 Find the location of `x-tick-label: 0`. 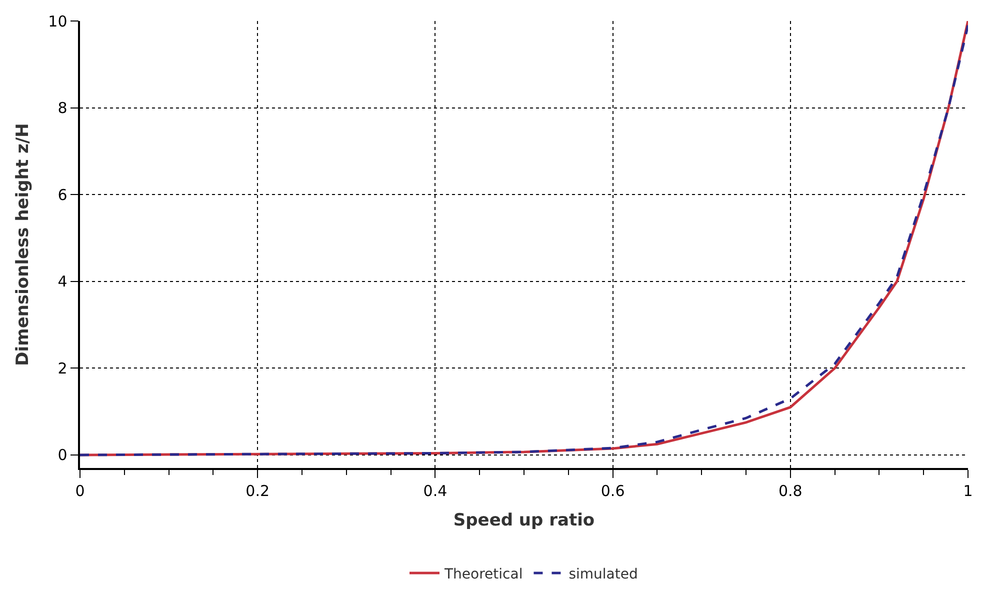

x-tick-label: 0 is located at coordinates (80, 491).